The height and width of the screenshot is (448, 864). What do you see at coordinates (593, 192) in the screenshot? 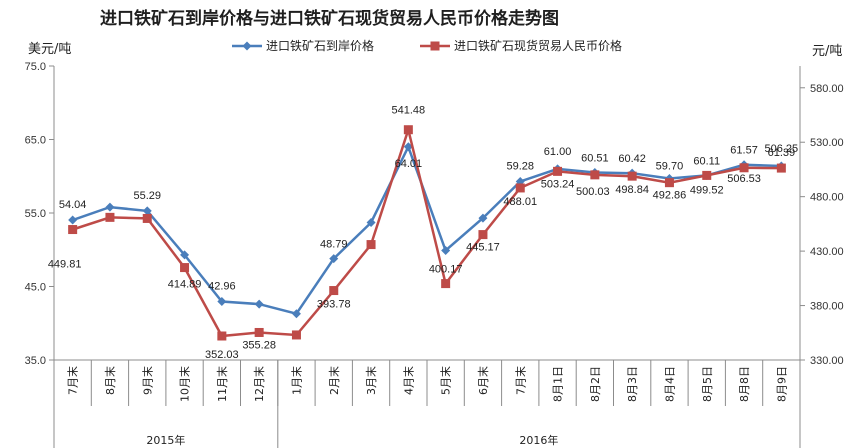
I see `rmb-data-label: 500.03` at bounding box center [593, 192].